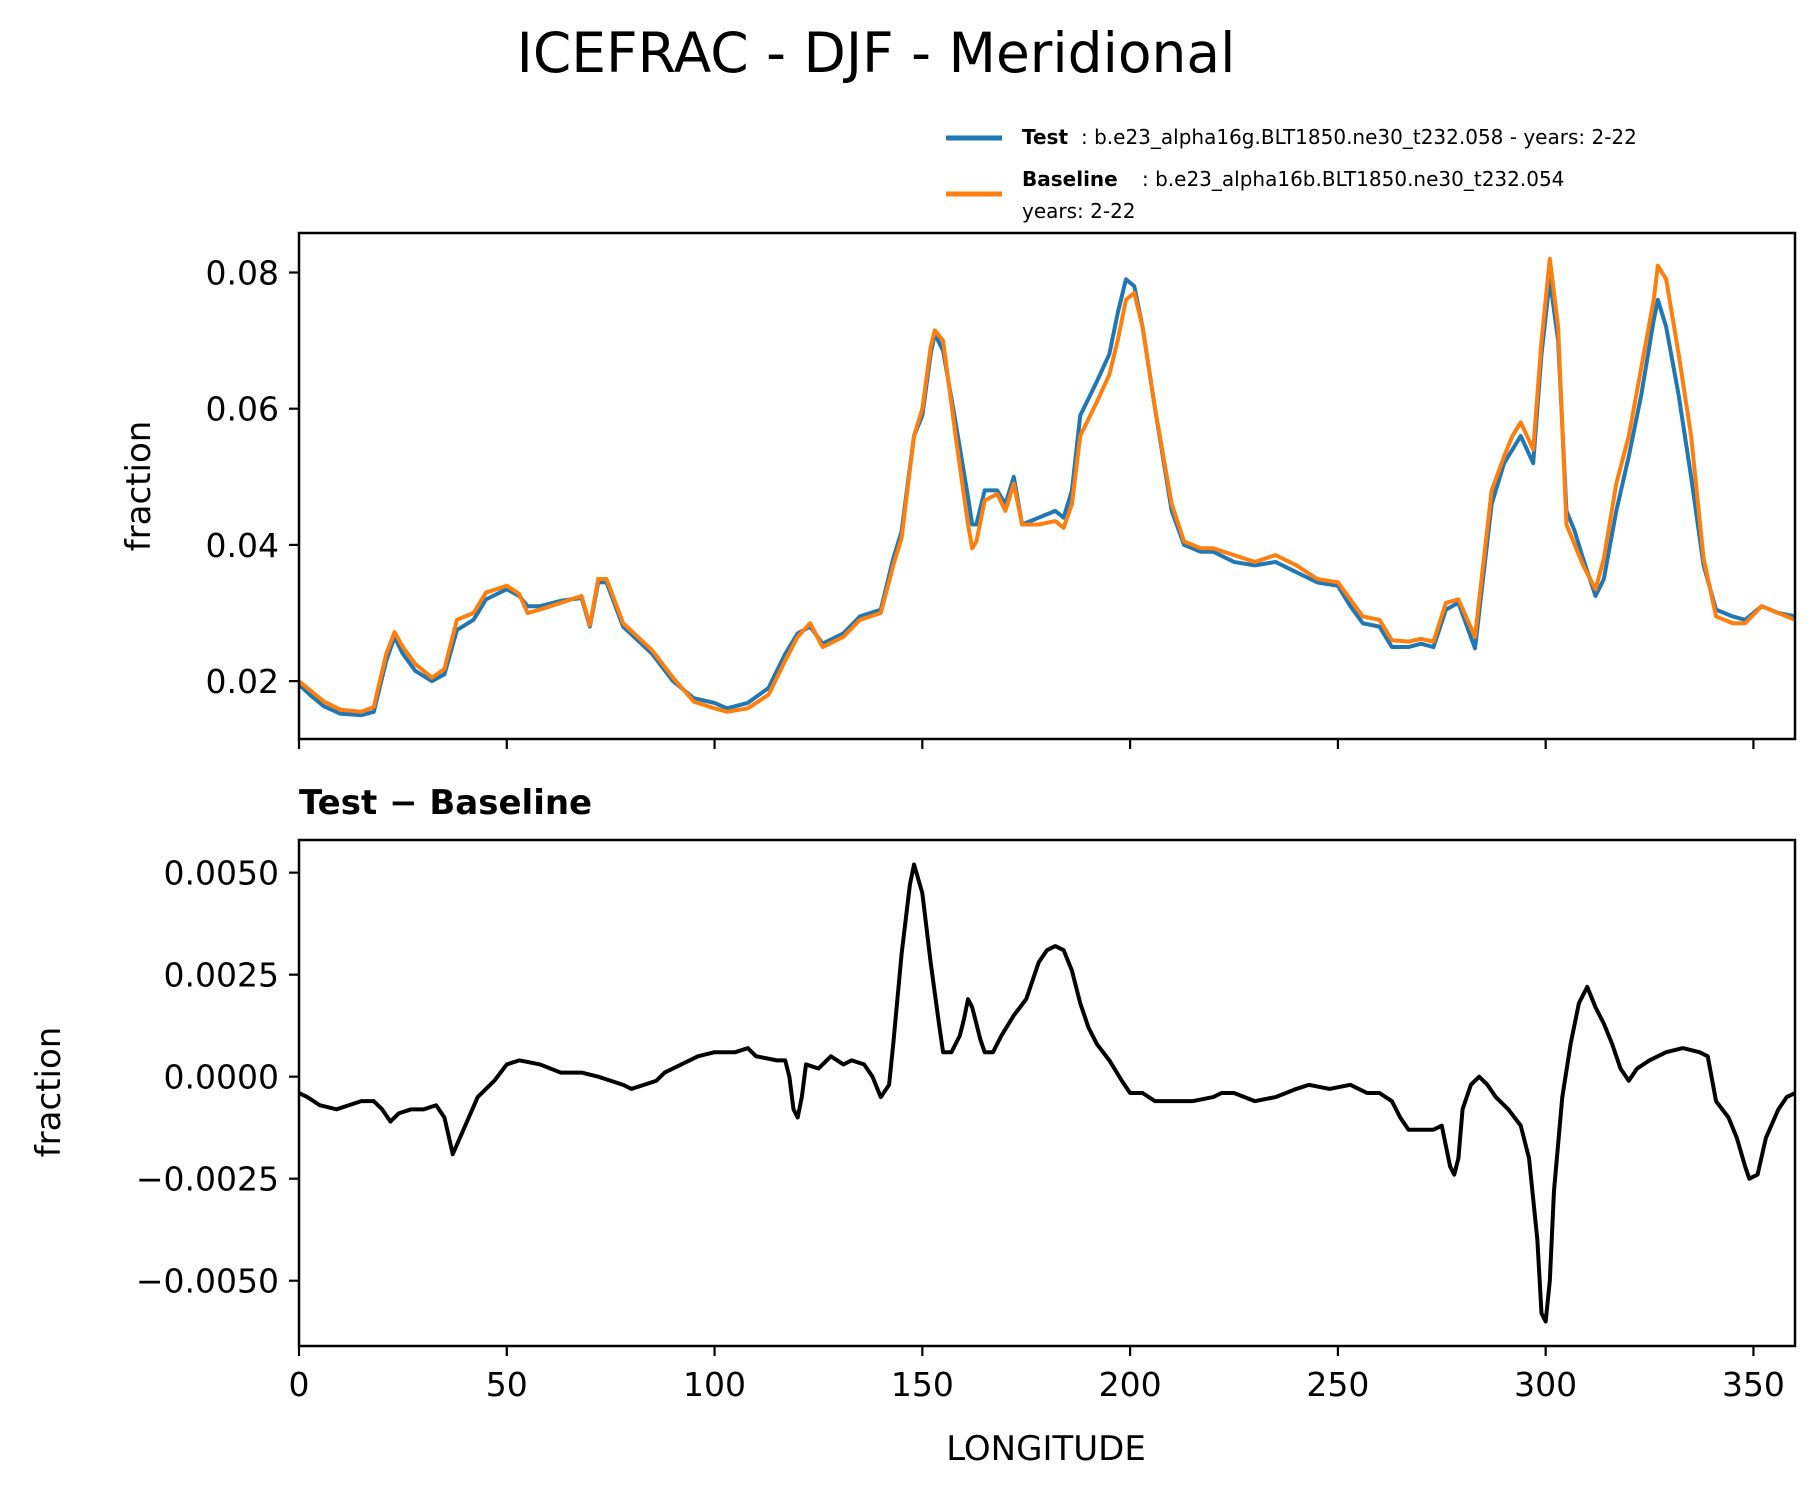 The width and height of the screenshot is (1817, 1496). Describe the element at coordinates (922, 1384) in the screenshot. I see `bottom-x-tick-label: 150` at that location.